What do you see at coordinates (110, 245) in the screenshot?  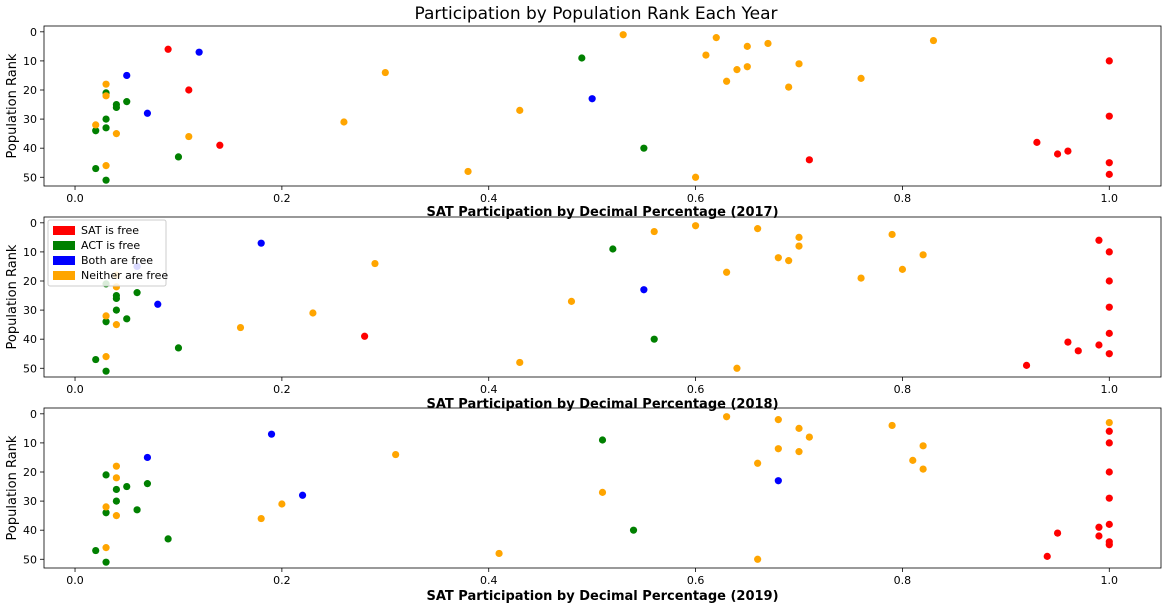 I see `legend-label: ACT is free` at bounding box center [110, 245].